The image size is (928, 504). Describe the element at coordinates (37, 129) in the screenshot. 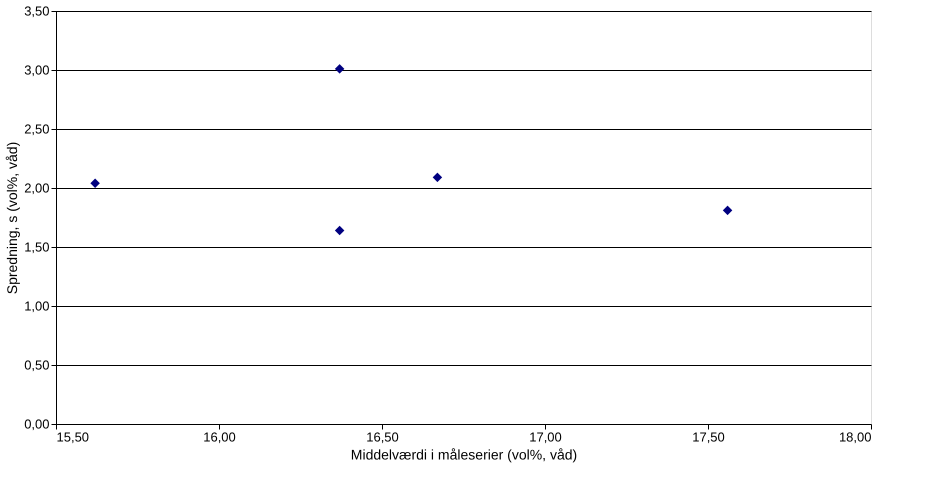

I see `y-tick-label: 2,50` at that location.